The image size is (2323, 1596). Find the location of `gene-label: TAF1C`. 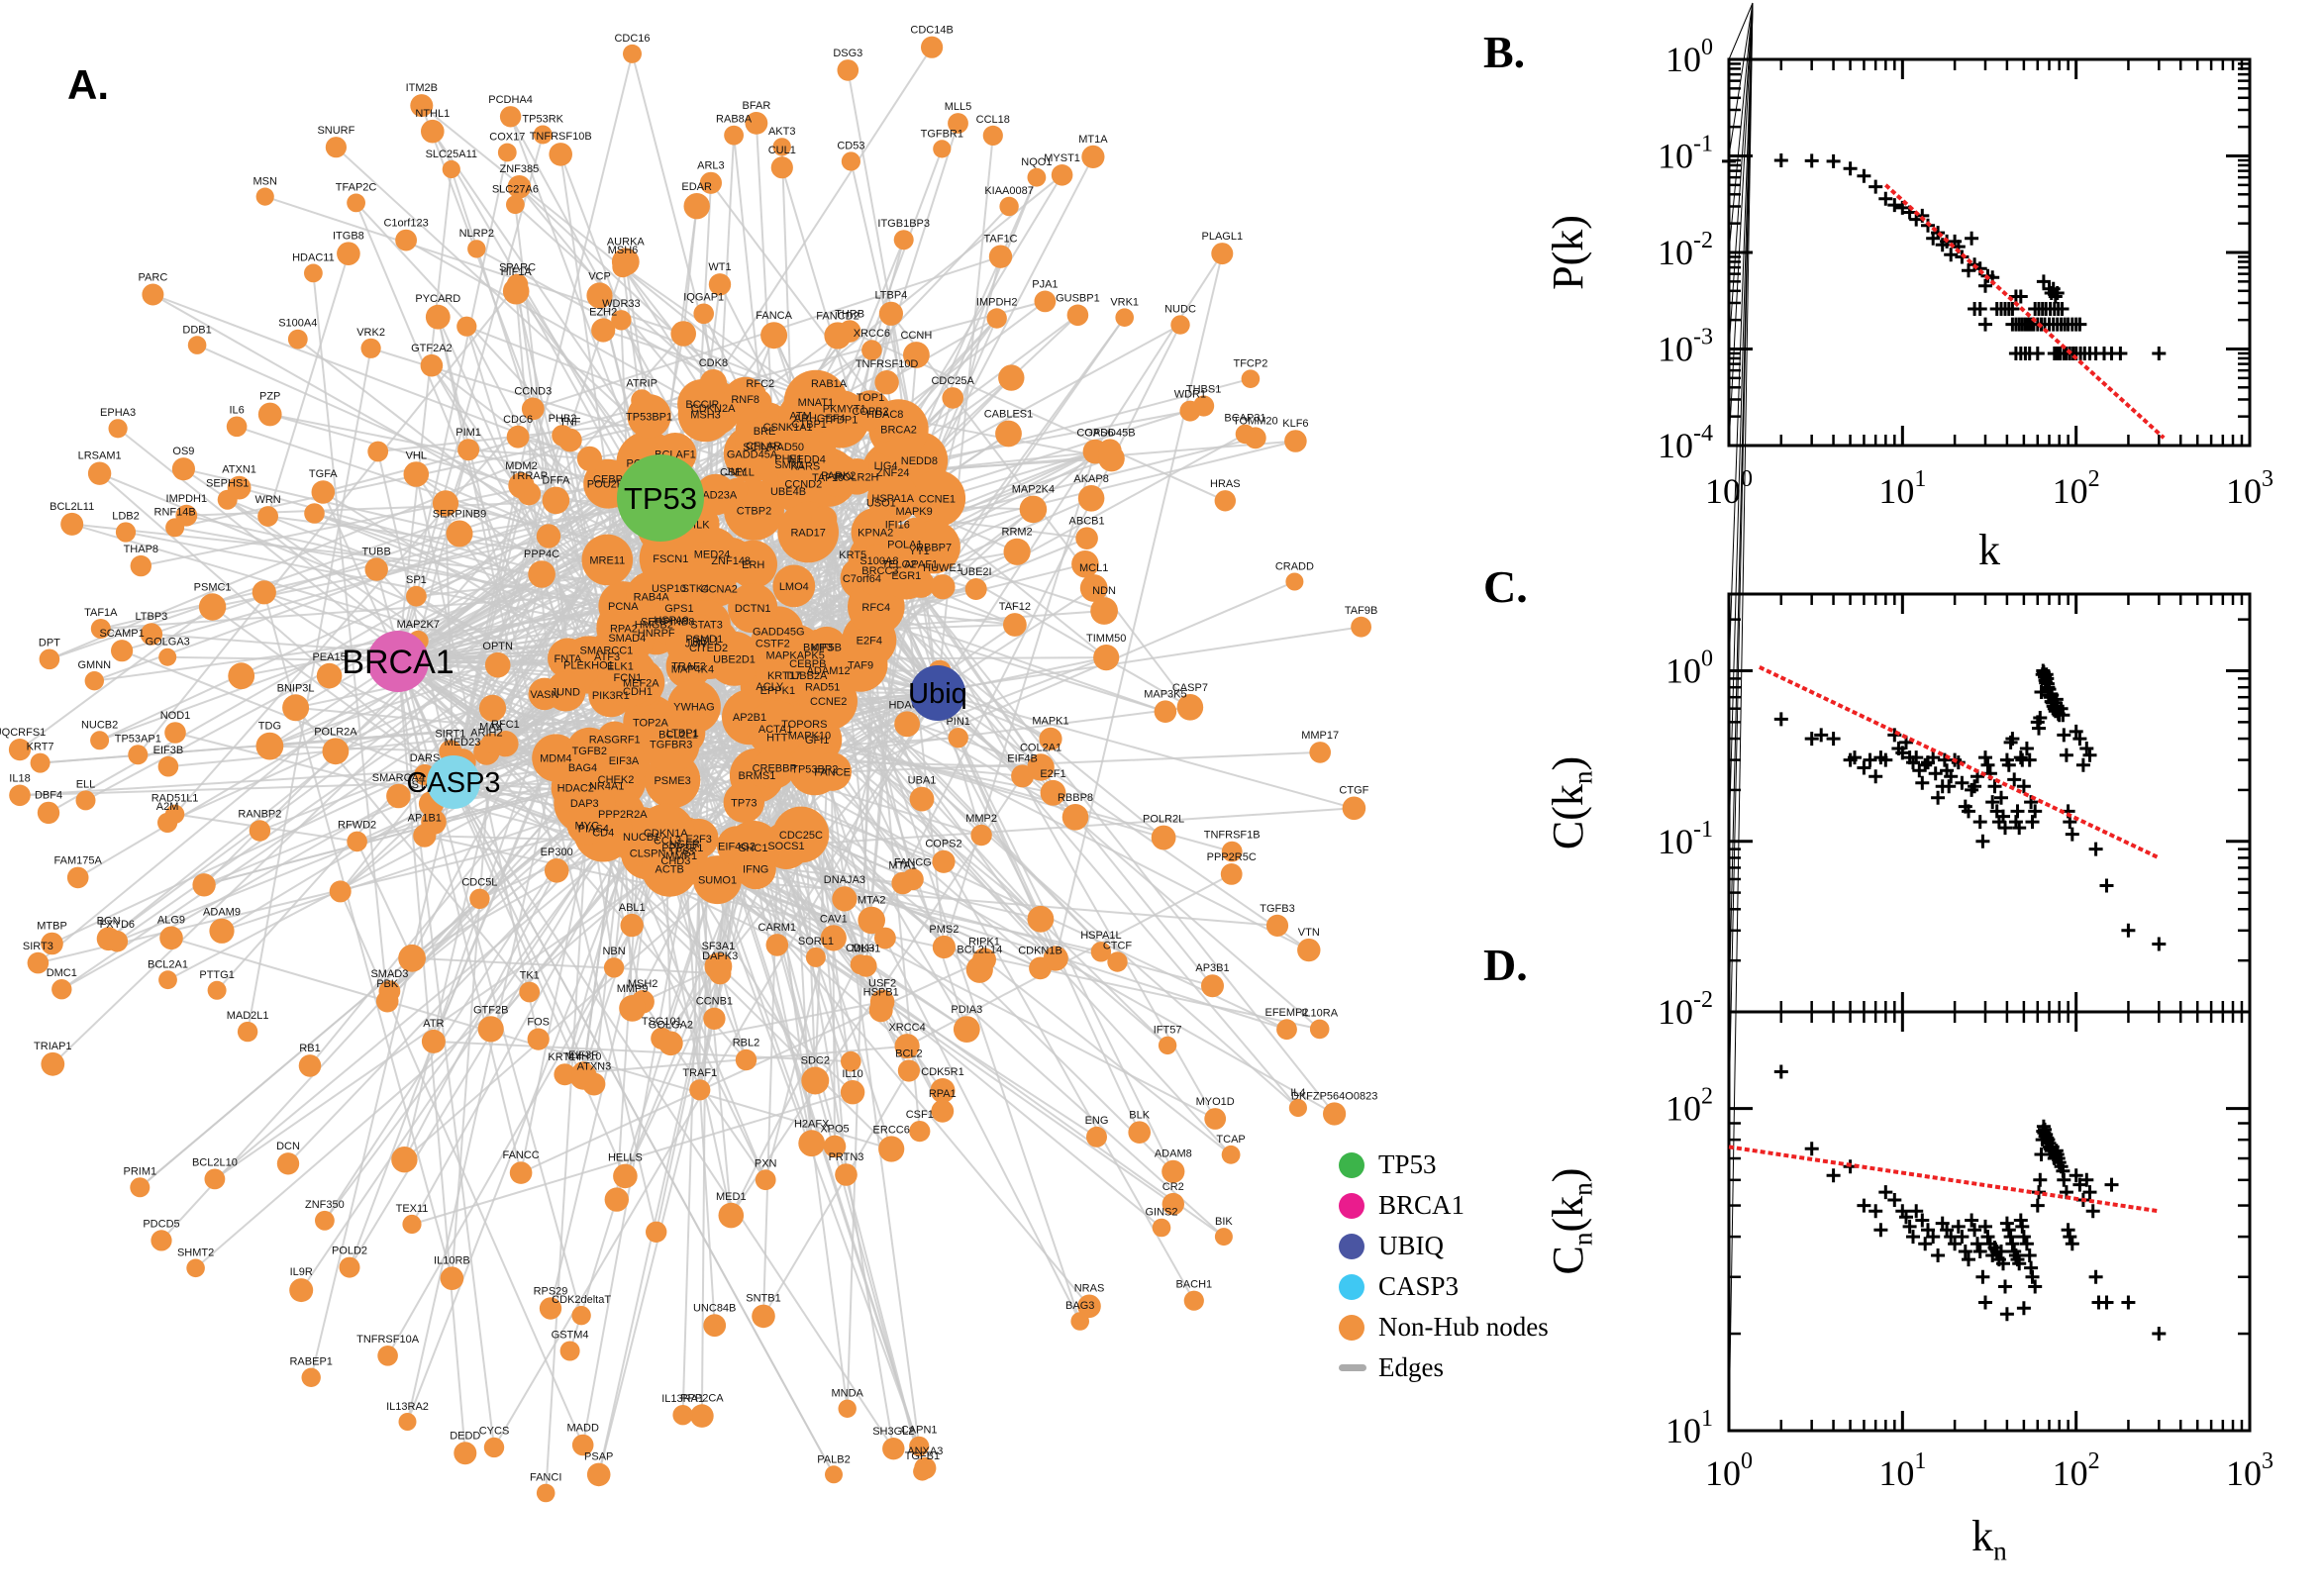

gene-label: TAF1C is located at coordinates (1000, 240).